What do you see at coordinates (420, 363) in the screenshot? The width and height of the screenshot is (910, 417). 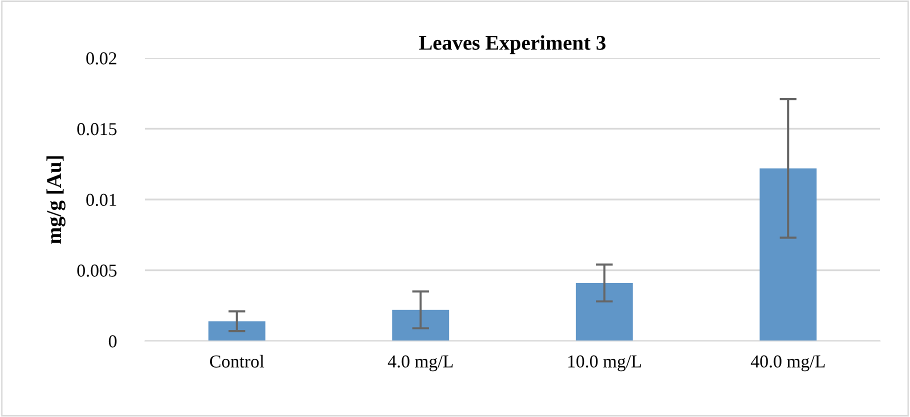 I see `x-tick-label: 4.0 mg/L` at bounding box center [420, 363].